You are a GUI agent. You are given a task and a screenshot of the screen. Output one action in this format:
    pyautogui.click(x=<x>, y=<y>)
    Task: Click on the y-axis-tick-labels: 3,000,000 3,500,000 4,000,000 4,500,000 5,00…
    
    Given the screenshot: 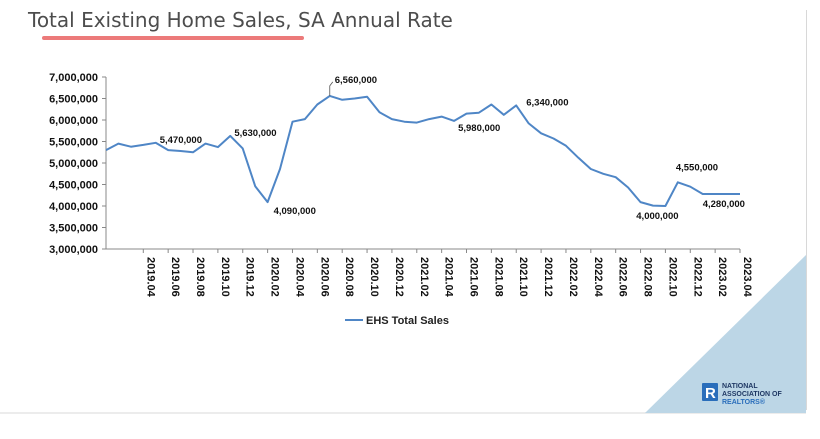 What is the action you would take?
    pyautogui.click(x=73, y=164)
    